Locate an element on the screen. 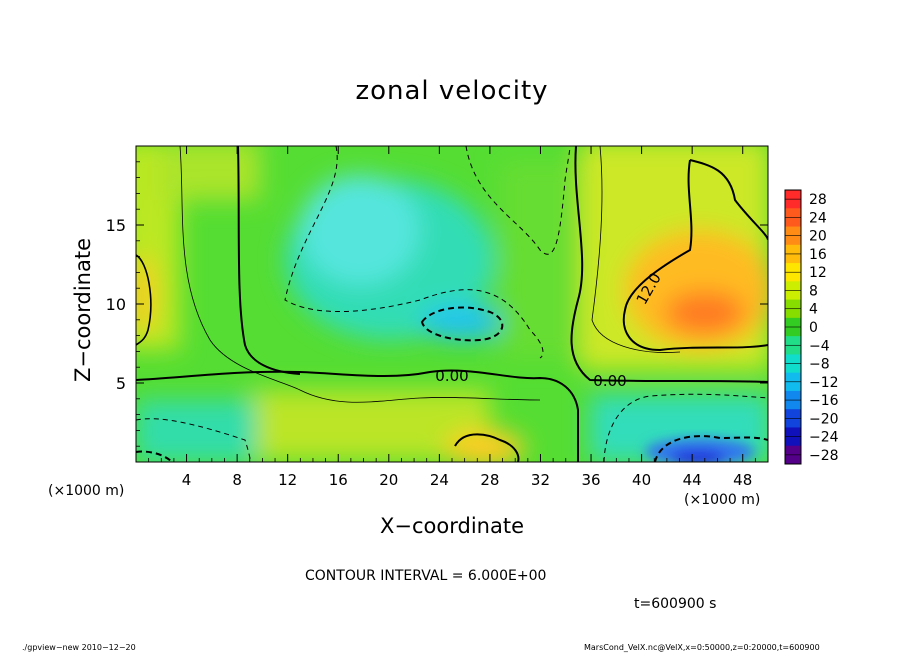 The width and height of the screenshot is (904, 654). colorbar-label: 4 is located at coordinates (813, 310).